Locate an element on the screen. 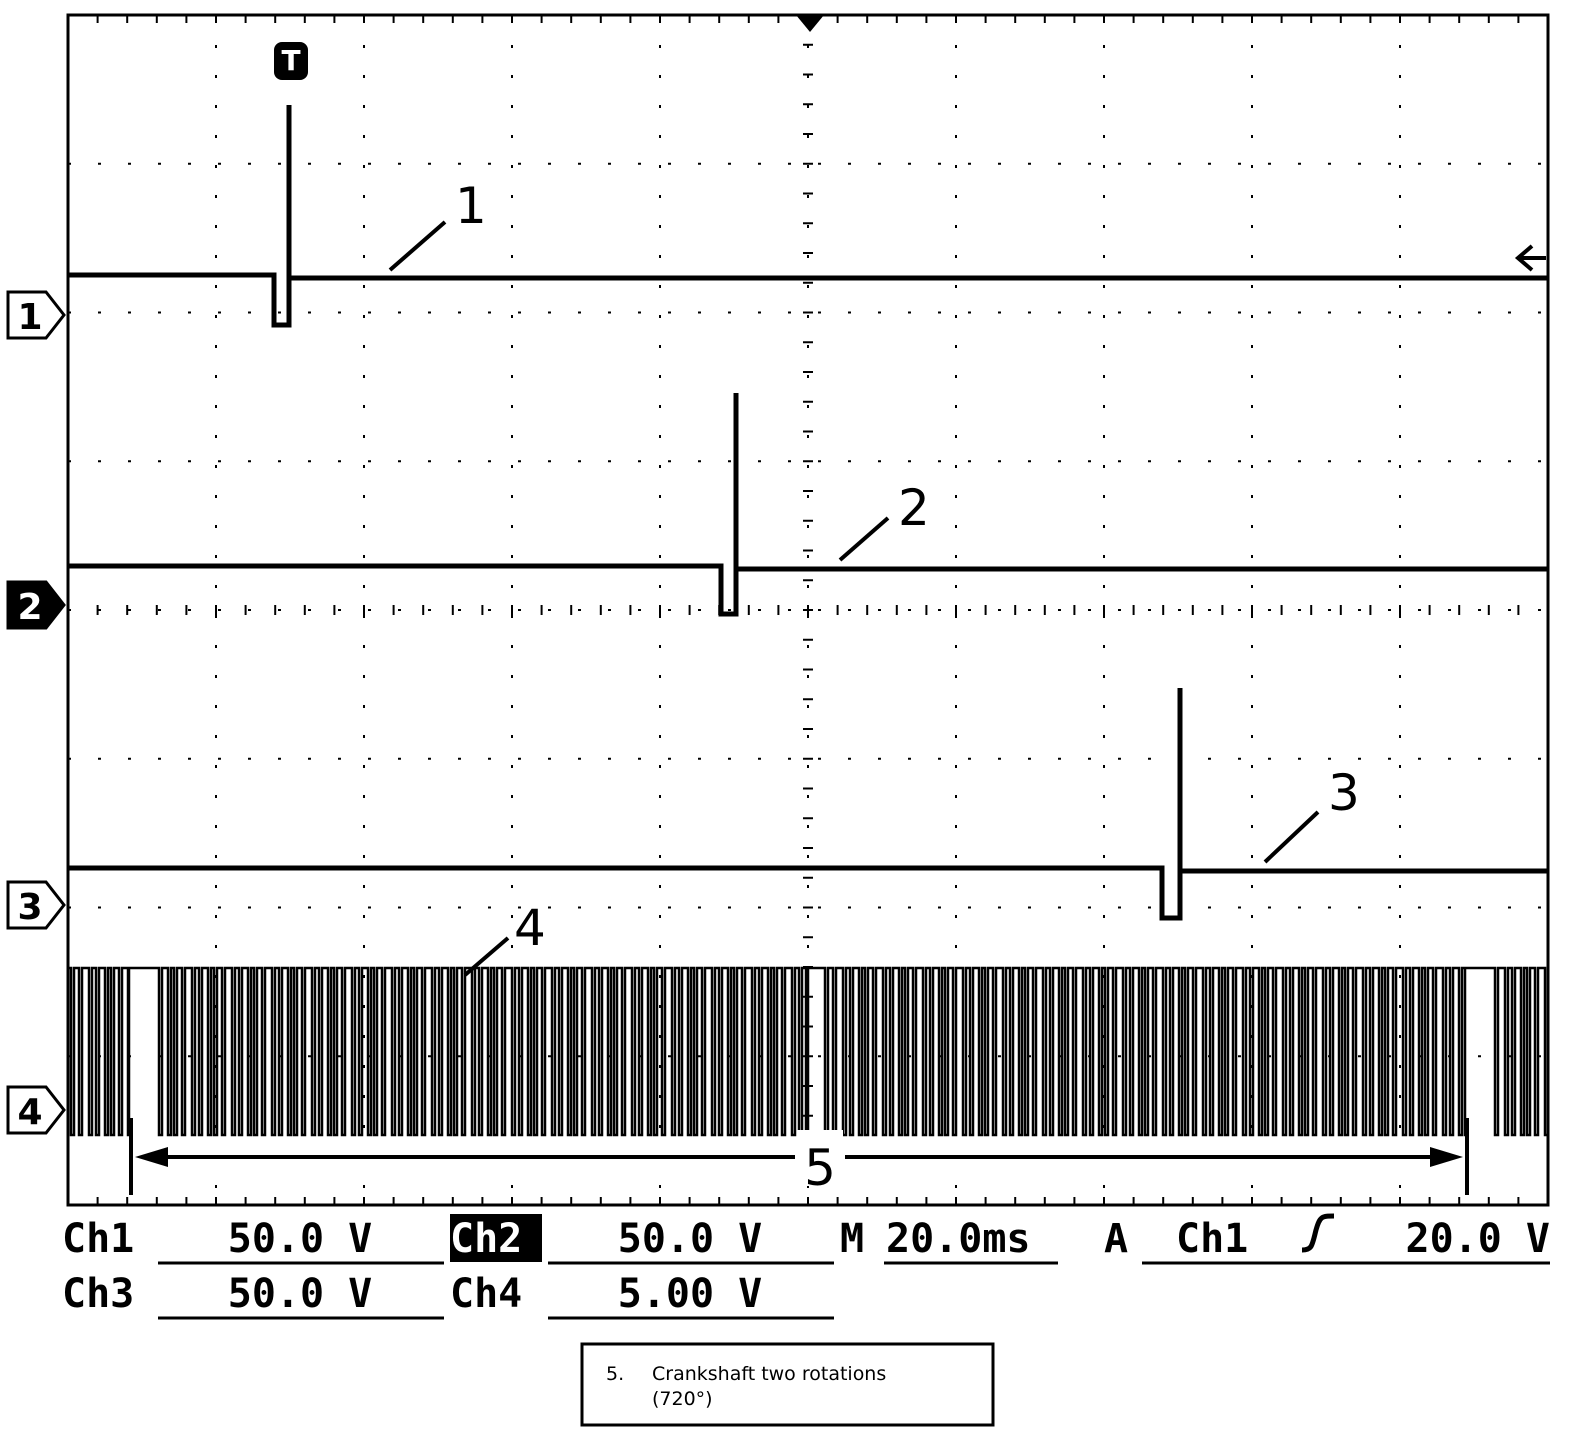  callout: 3 is located at coordinates (1344, 793).